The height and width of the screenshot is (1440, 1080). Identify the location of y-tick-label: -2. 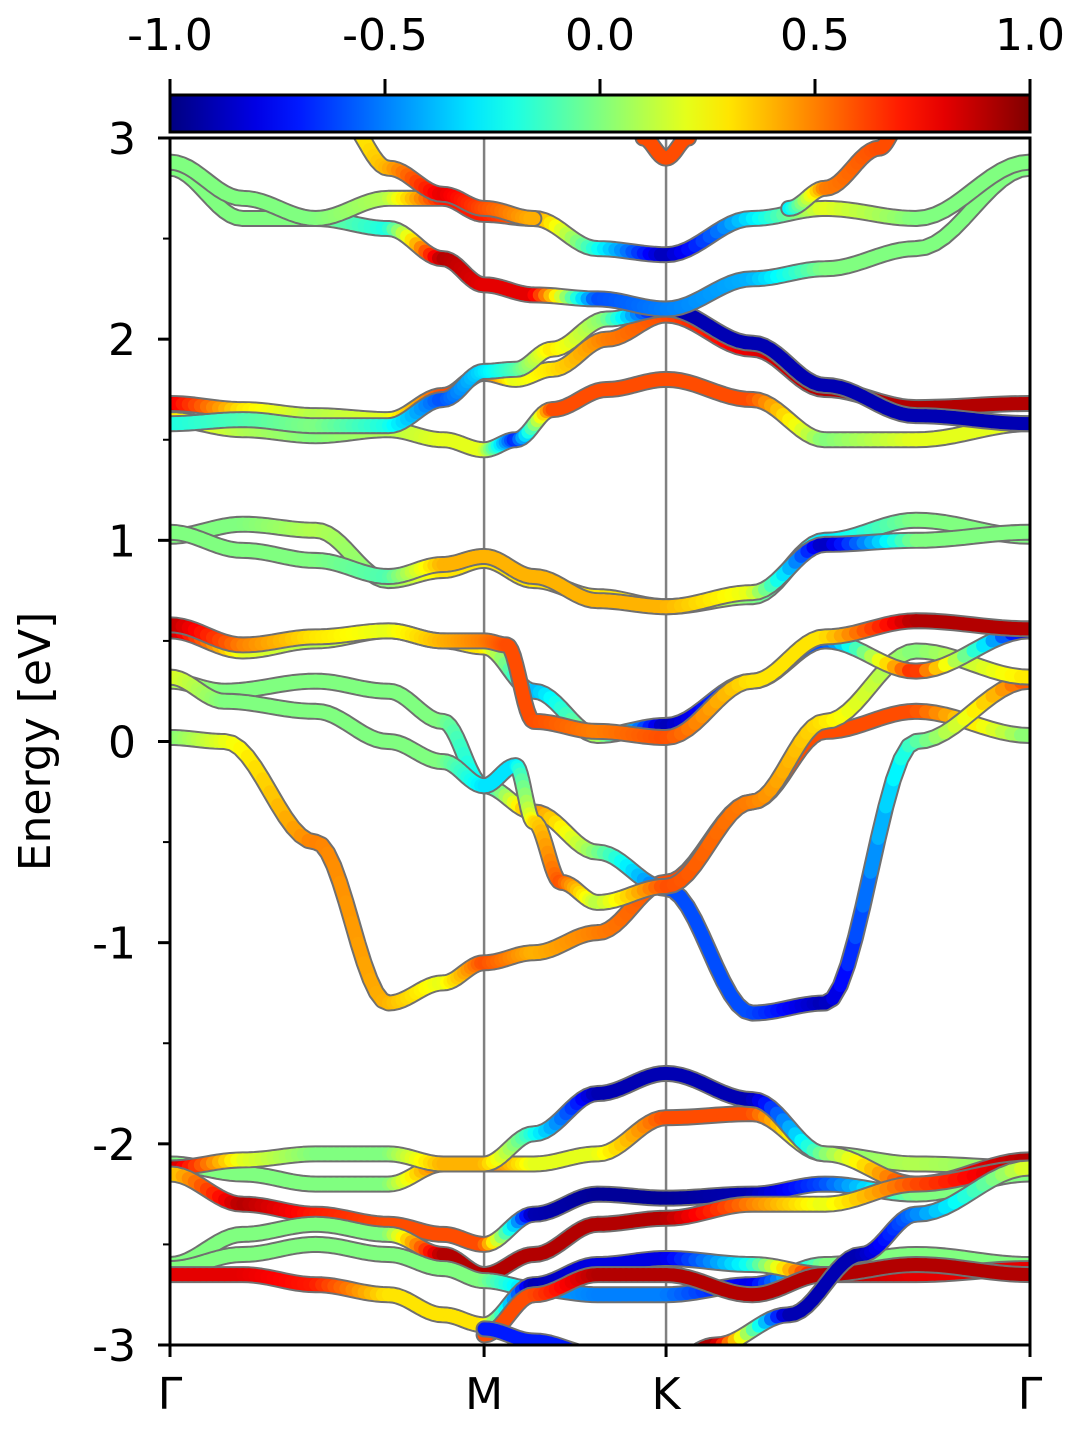
(114, 1145).